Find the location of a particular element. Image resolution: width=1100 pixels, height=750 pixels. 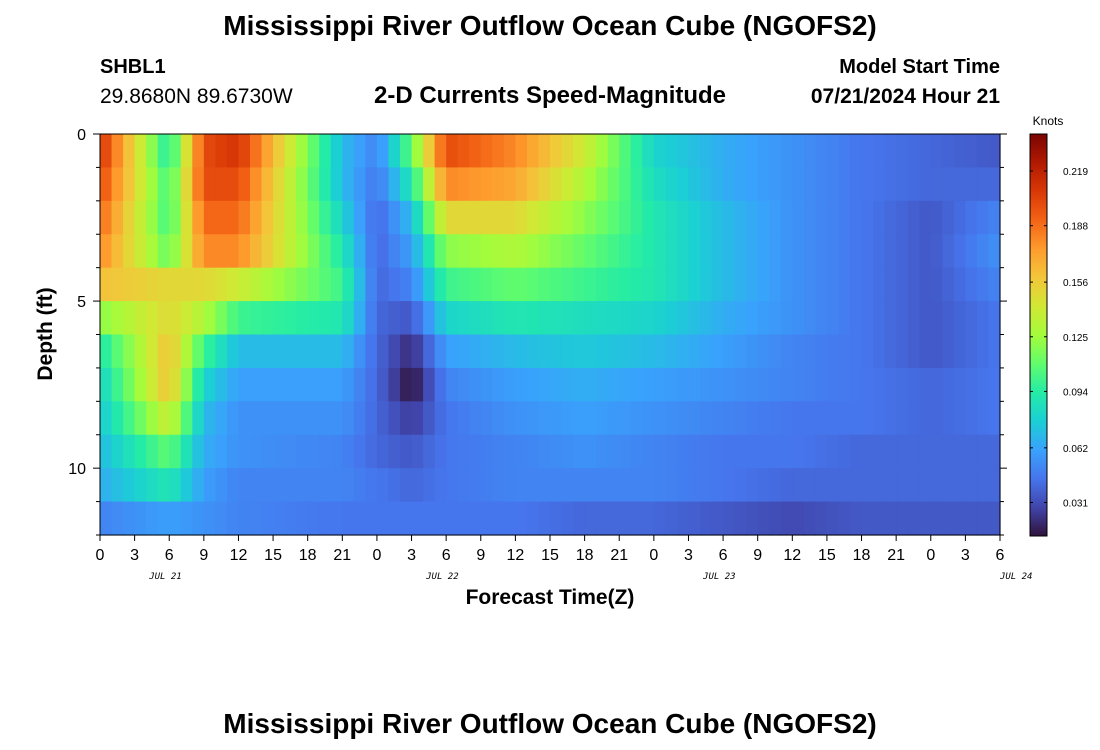

colorbar-tick-label: 0.125 is located at coordinates (1075, 338).